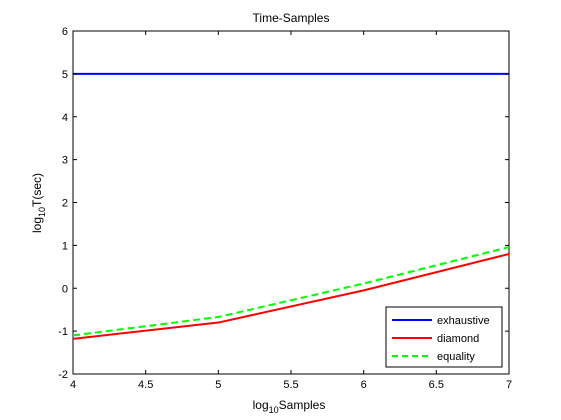 The height and width of the screenshot is (420, 561). I want to click on legend: exhaustive diamond equality, so click(444, 337).